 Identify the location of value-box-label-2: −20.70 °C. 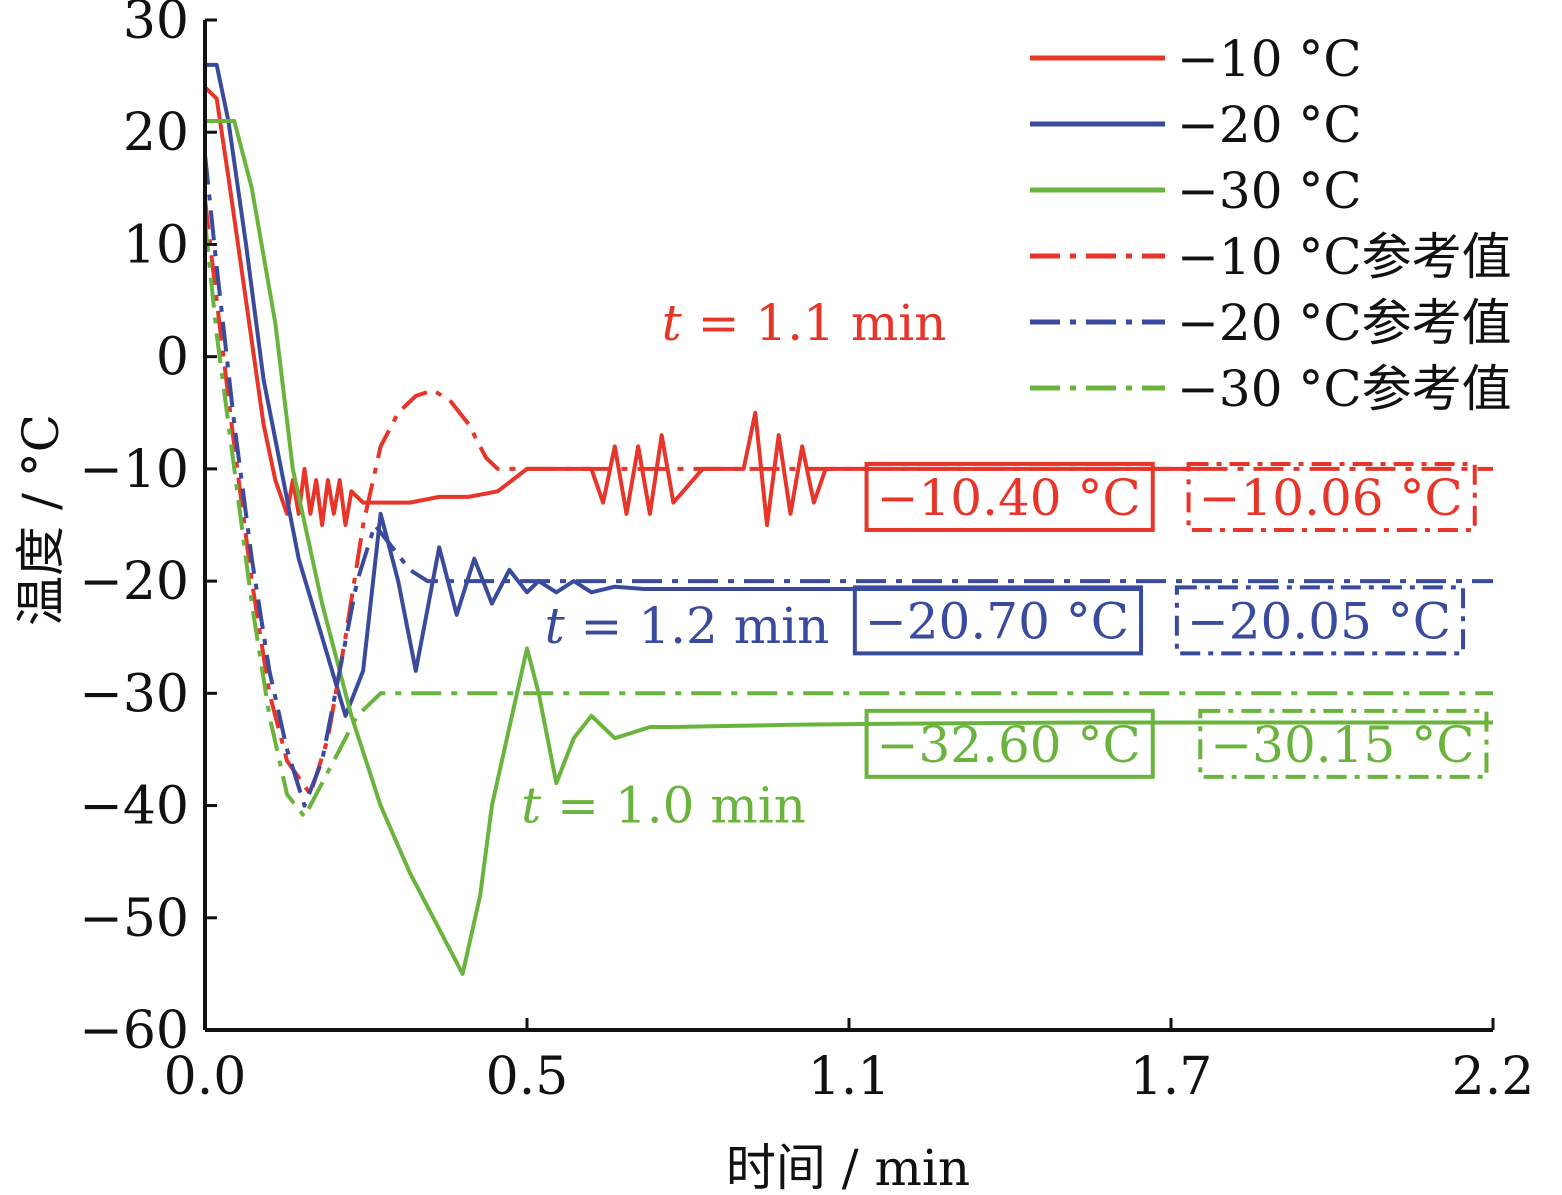
(997, 621).